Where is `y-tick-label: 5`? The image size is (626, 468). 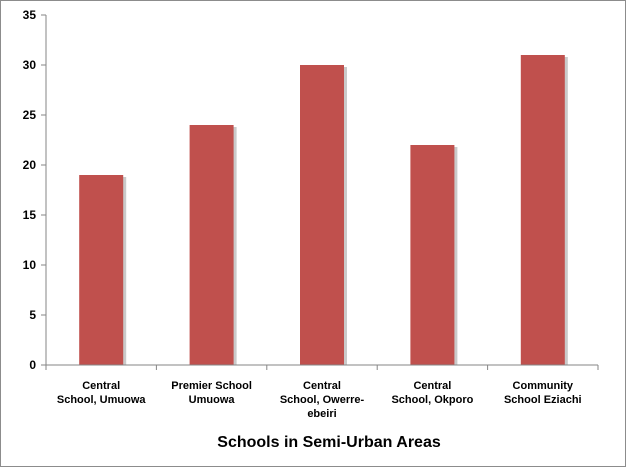 y-tick-label: 5 is located at coordinates (32, 315).